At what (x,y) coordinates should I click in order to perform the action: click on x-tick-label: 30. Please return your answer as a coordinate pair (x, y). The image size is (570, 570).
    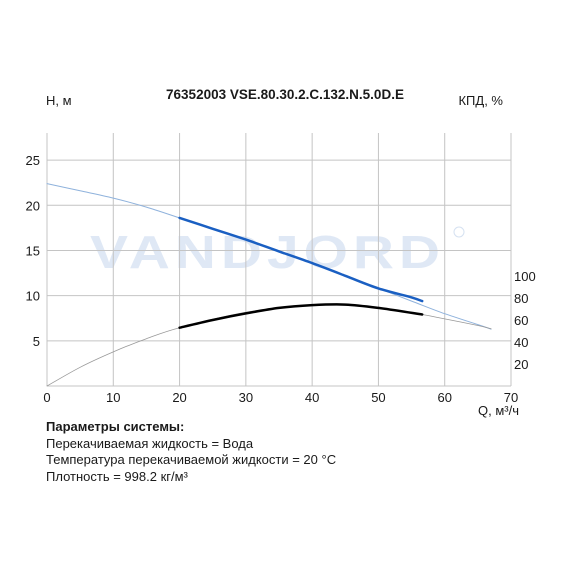
    Looking at the image, I should click on (246, 397).